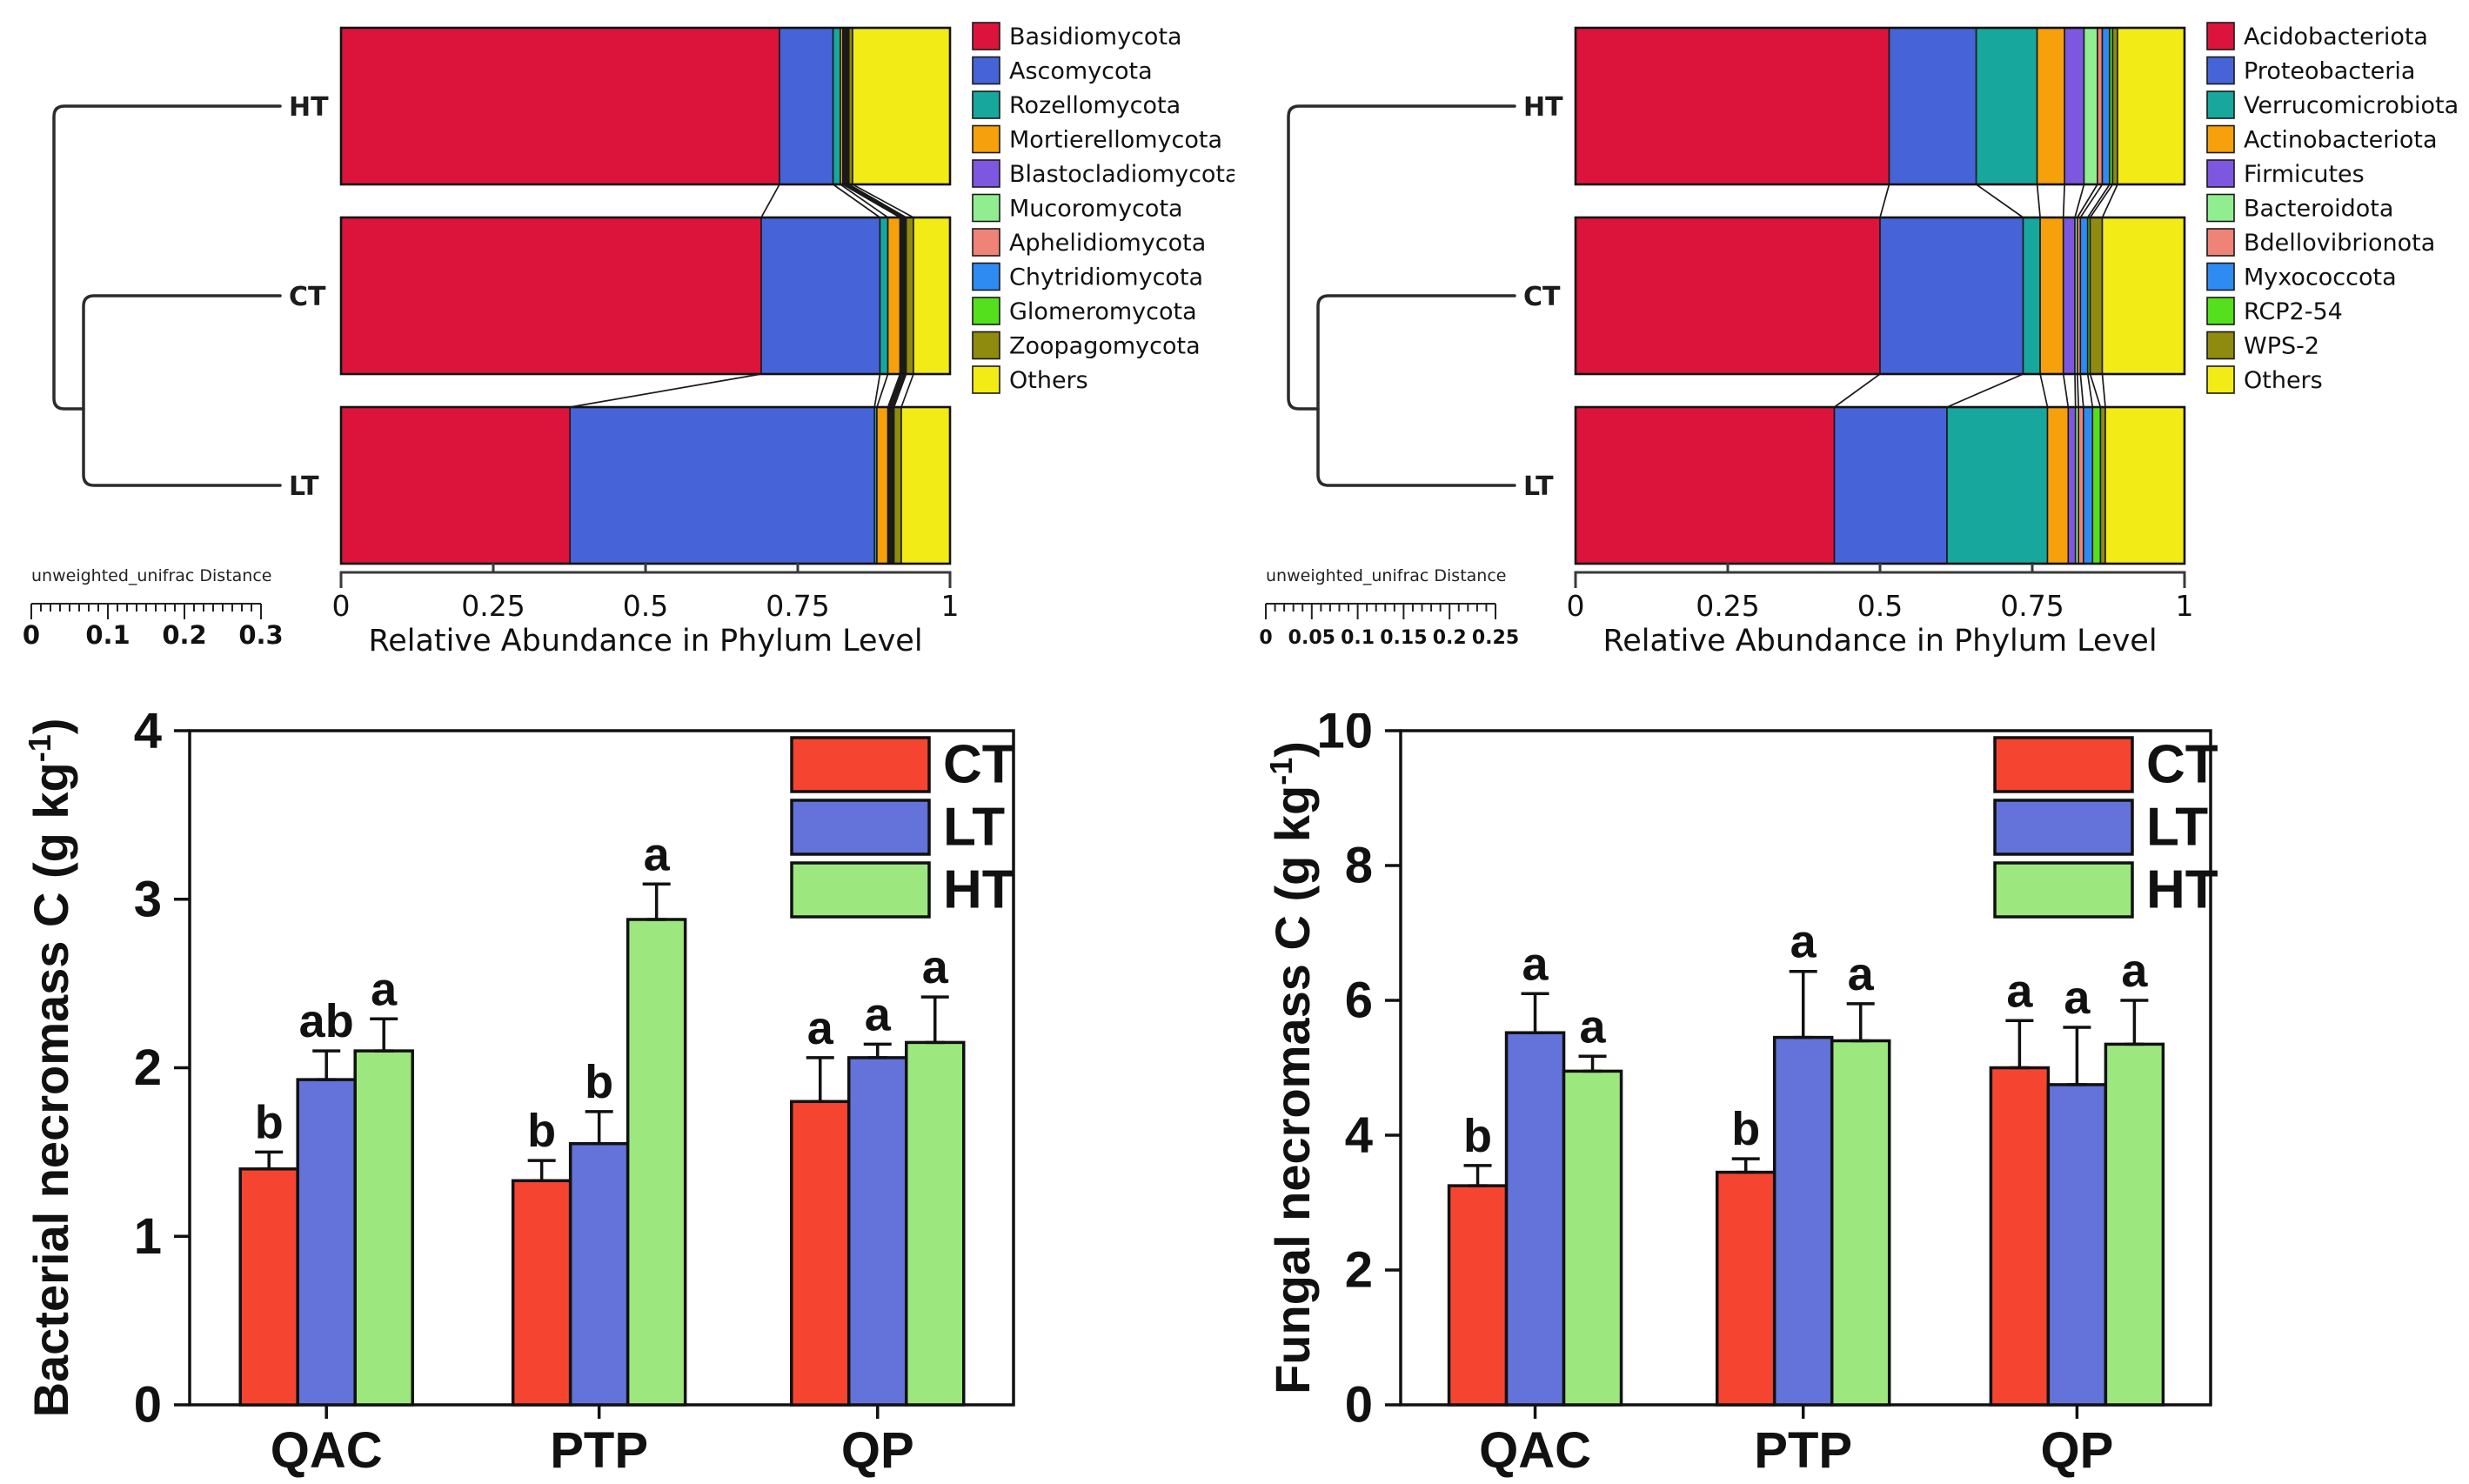 The height and width of the screenshot is (1484, 2469). Describe the element at coordinates (2264, 379) in the screenshot. I see `legend-item-Others: Others` at that location.